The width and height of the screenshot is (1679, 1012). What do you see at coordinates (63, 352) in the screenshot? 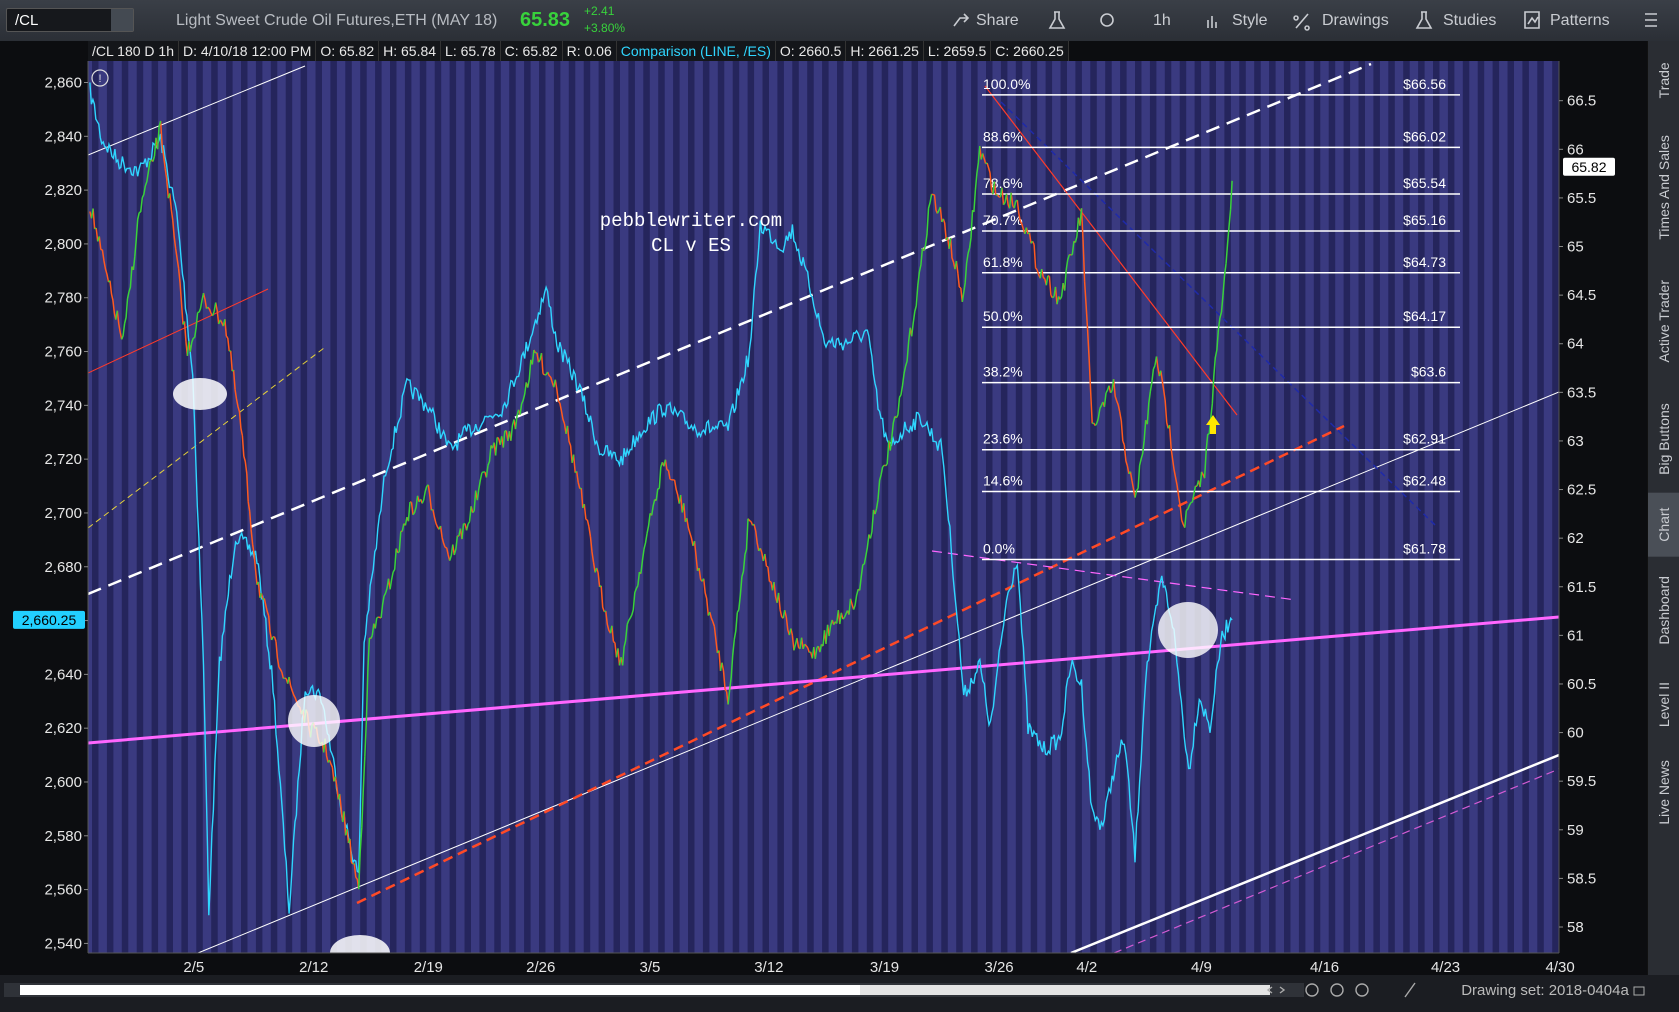
I see `y-tick-label: 2,760` at bounding box center [63, 352].